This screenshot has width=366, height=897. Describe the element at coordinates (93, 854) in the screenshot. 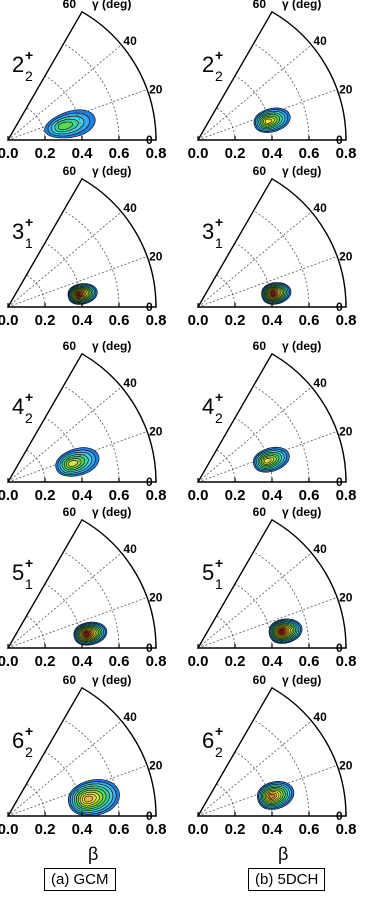

I see `beta-axis-label: β` at that location.